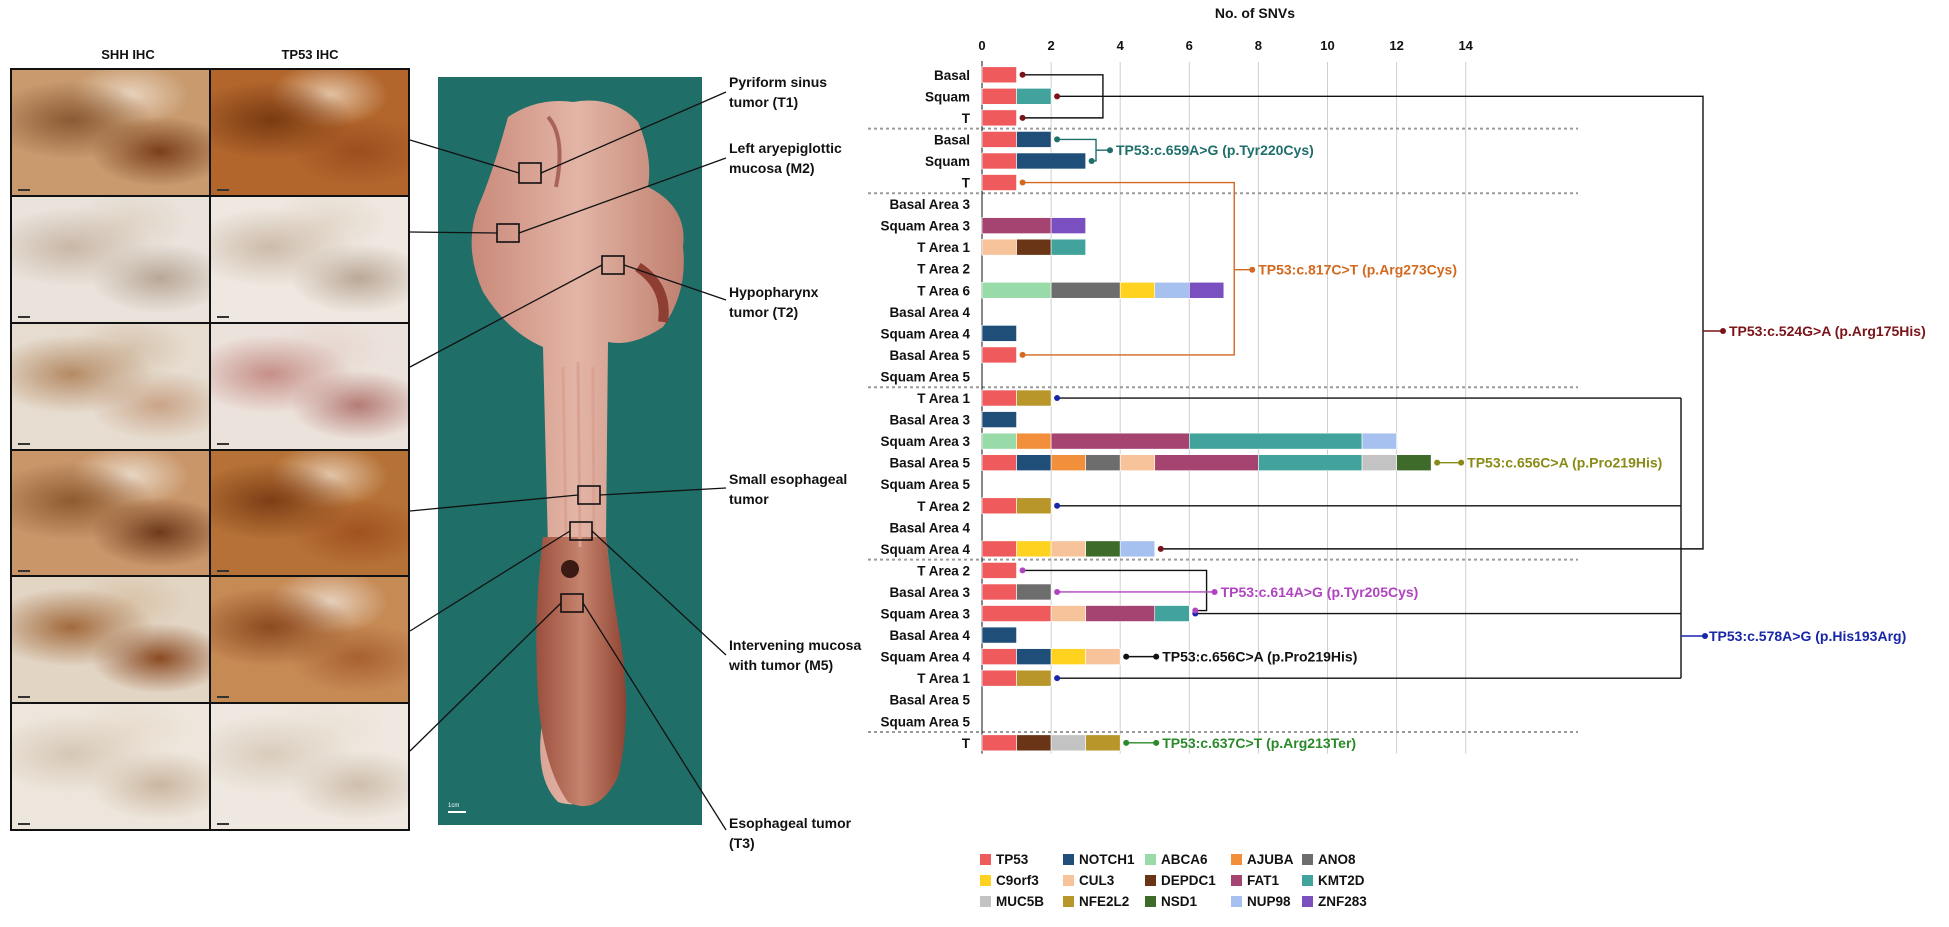 Image resolution: width=1949 pixels, height=927 pixels. I want to click on legend-label: TP53, so click(1012, 859).